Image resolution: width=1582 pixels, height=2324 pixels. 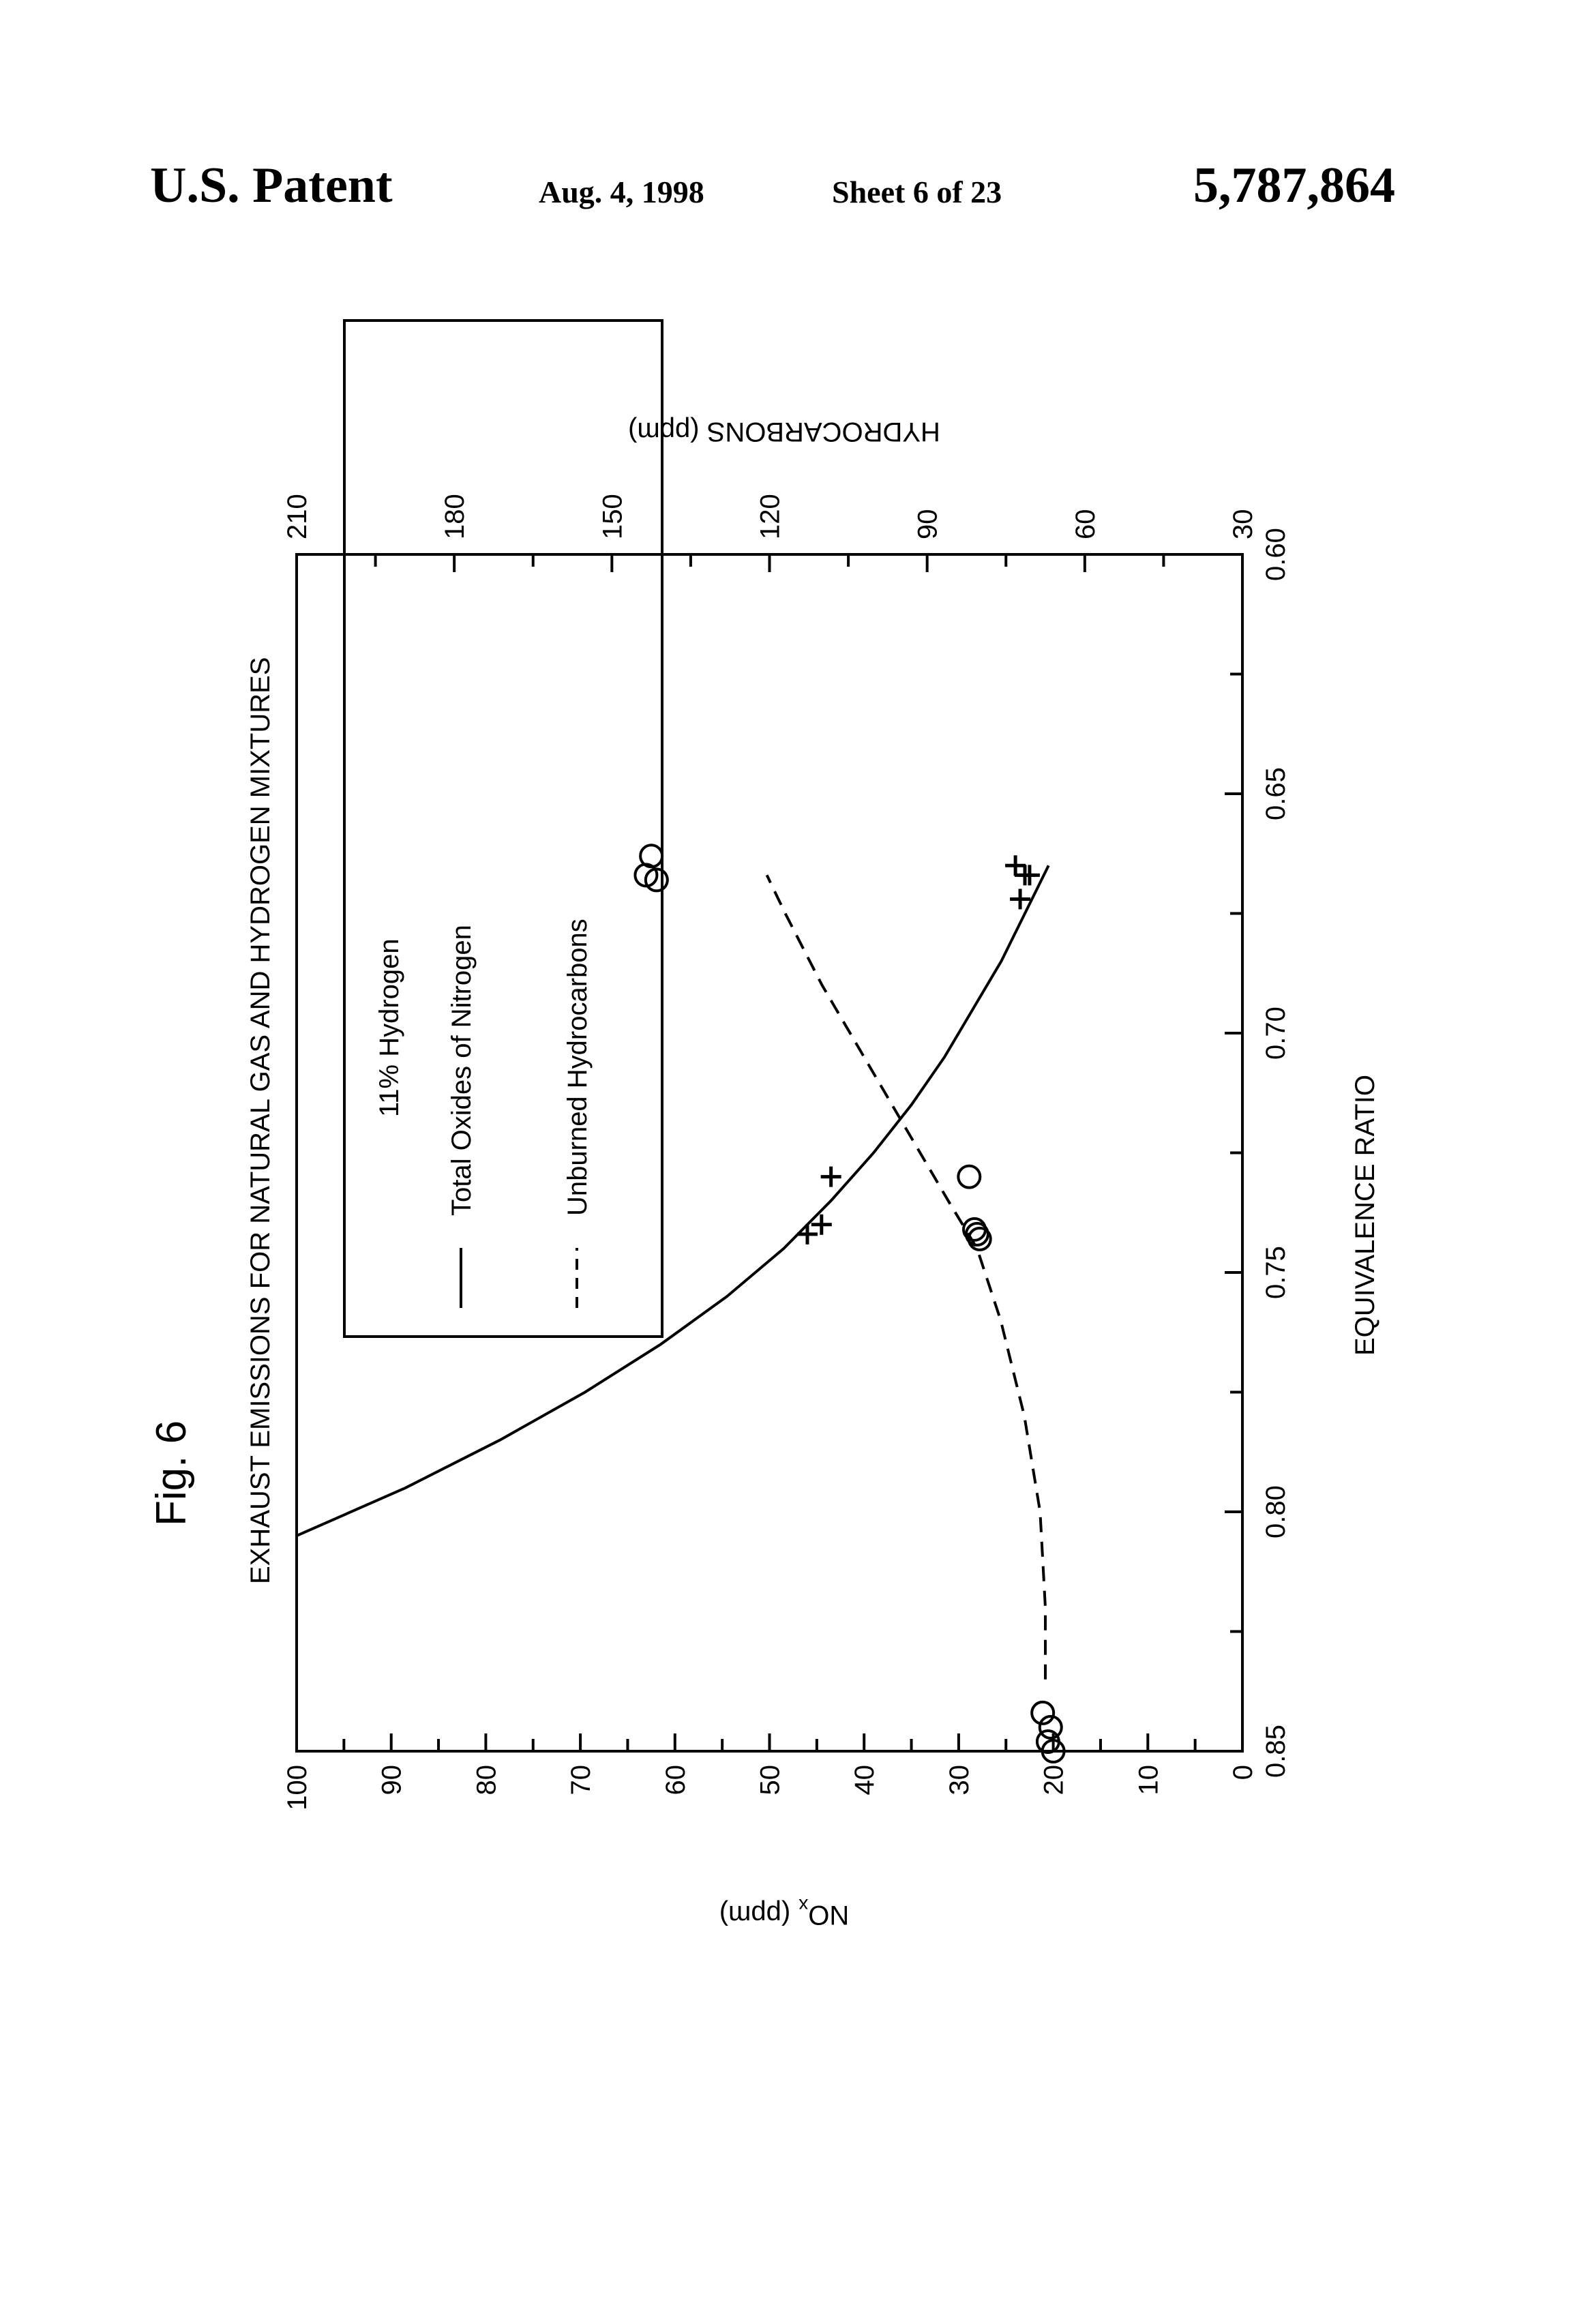 What do you see at coordinates (1243, 524) in the screenshot?
I see `y2-tick-label: 30` at bounding box center [1243, 524].